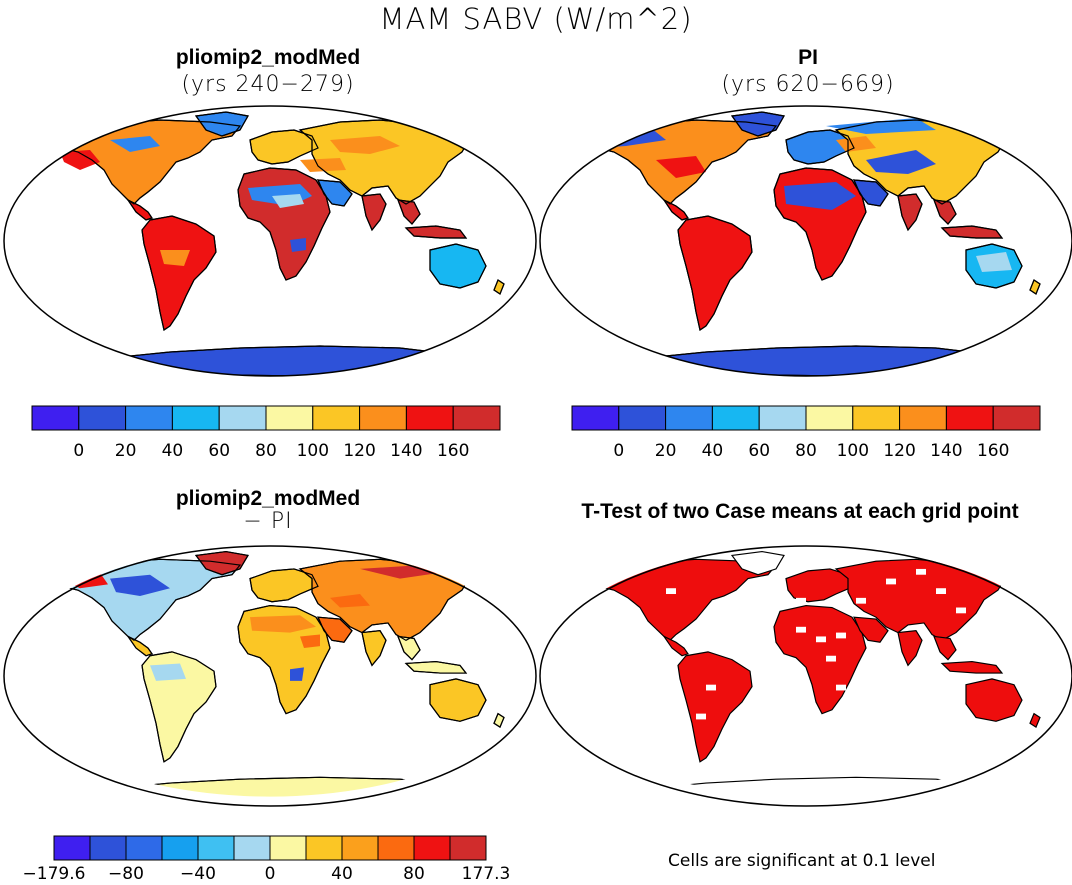  Describe the element at coordinates (759, 451) in the screenshot. I see `colorbar-tick-label: 60` at that location.